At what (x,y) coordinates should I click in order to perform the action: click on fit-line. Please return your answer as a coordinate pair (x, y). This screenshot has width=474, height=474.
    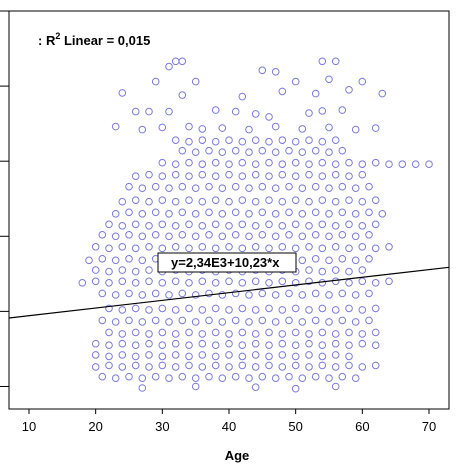
    Looking at the image, I should click on (229, 292).